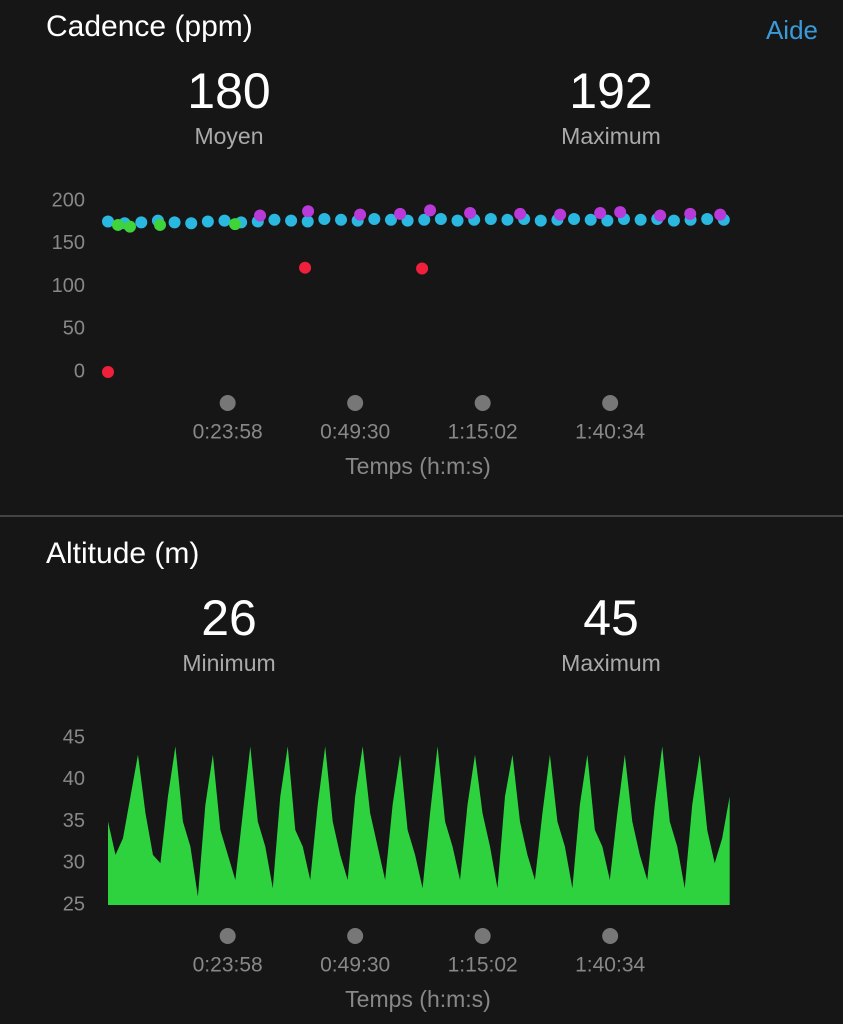  I want to click on stat-label: Minimum, so click(228, 663).